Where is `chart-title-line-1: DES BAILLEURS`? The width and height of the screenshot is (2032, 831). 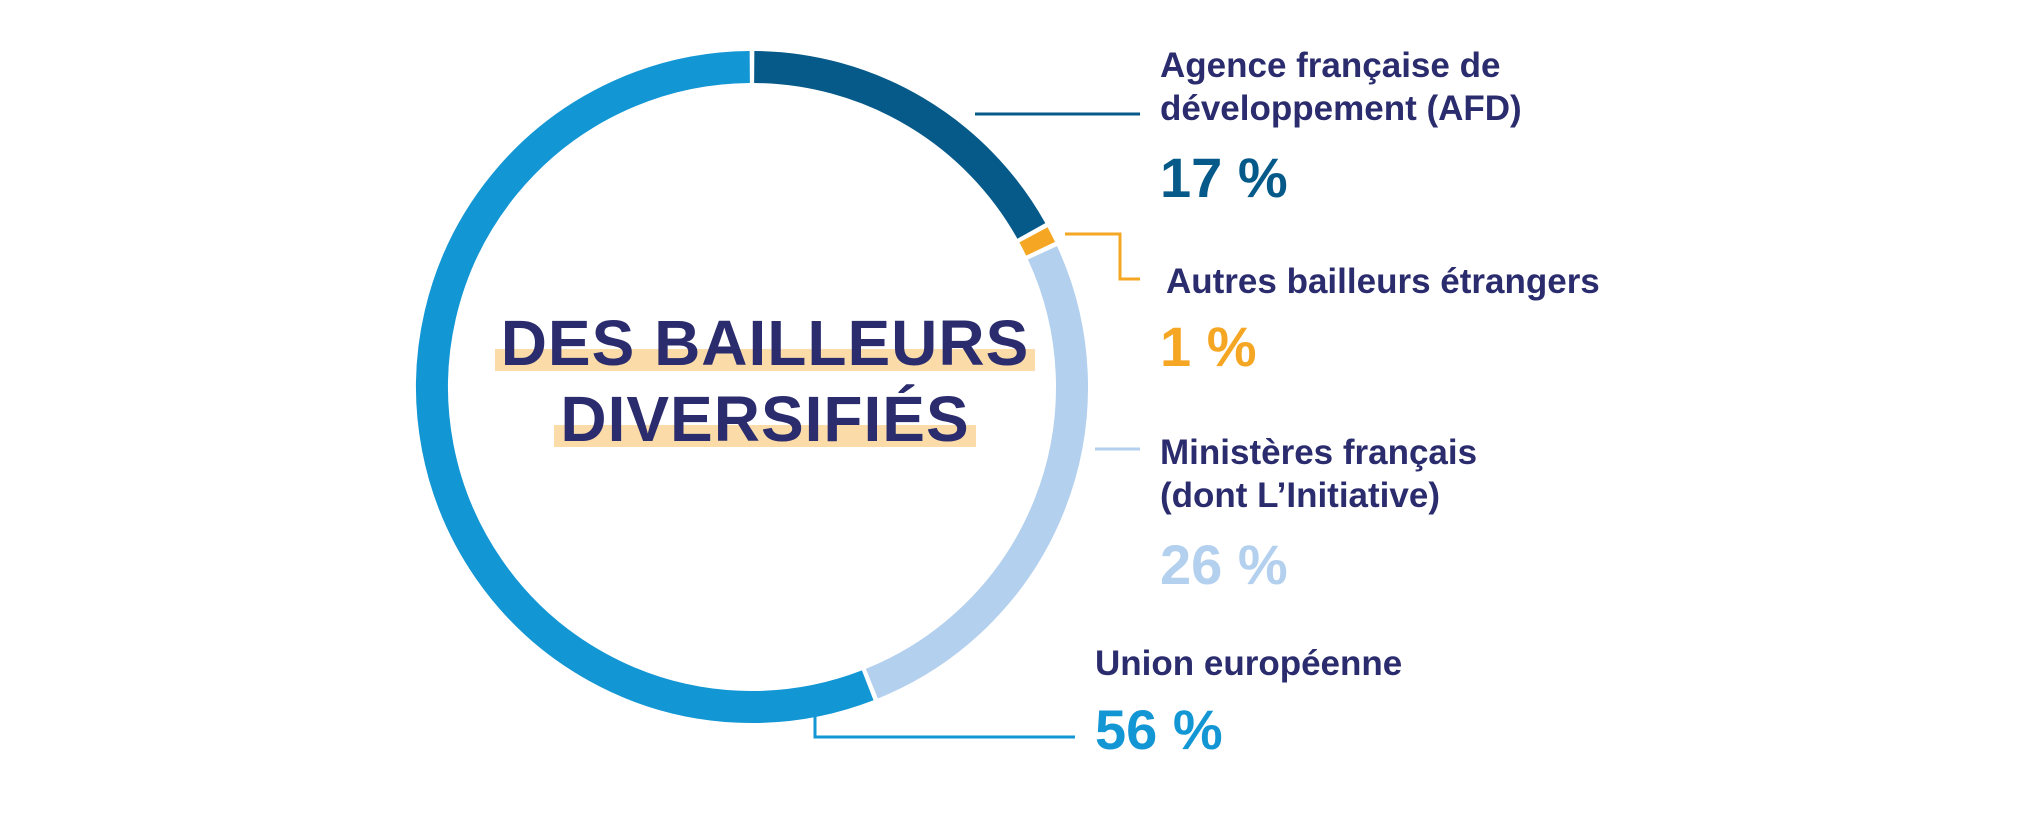 chart-title-line-1: DES BAILLEURS is located at coordinates (764, 343).